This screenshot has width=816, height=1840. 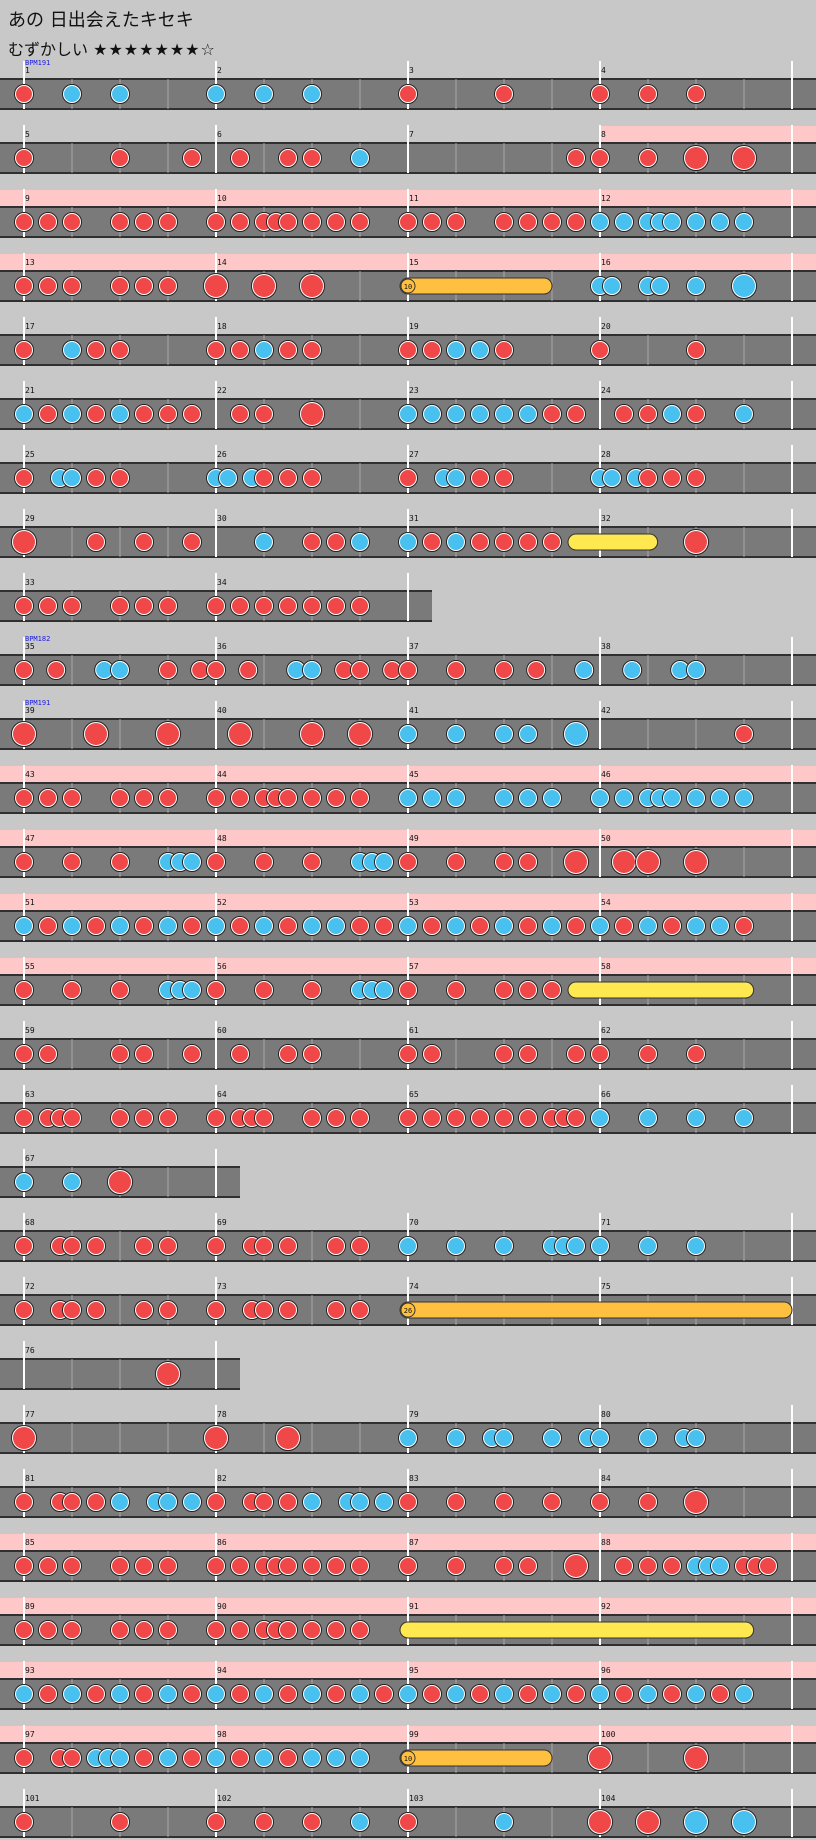 What do you see at coordinates (30, 710) in the screenshot?
I see `measure-number: 39` at bounding box center [30, 710].